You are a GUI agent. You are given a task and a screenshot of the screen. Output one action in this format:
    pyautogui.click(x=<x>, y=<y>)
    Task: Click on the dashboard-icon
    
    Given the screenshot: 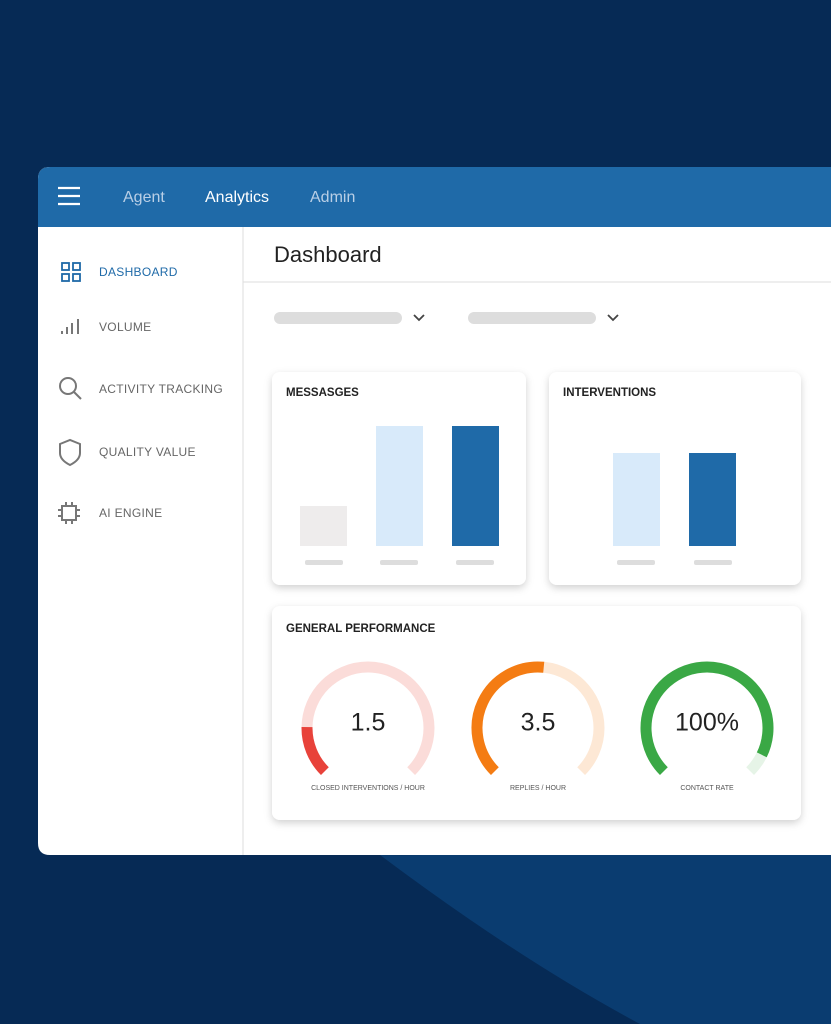 What is the action you would take?
    pyautogui.click(x=71, y=272)
    